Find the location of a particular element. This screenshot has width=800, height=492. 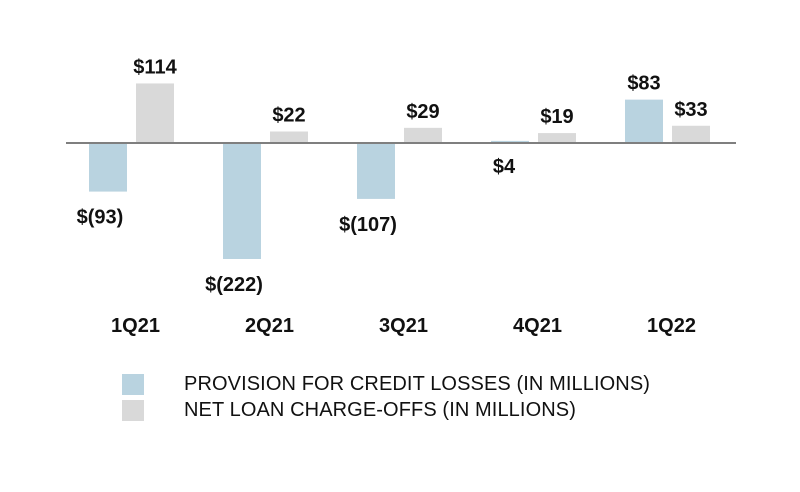

bar-provision-2q21 is located at coordinates (242, 201).